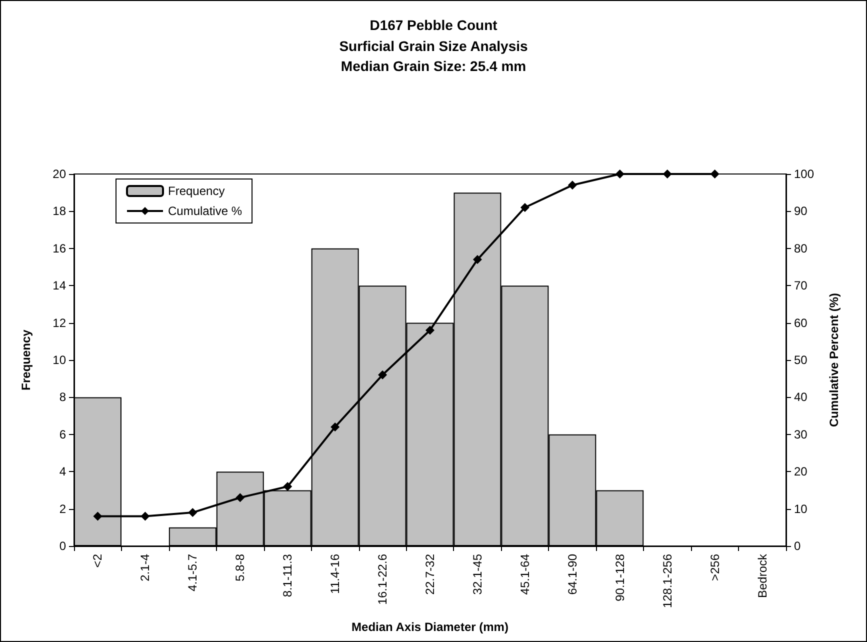 Image resolution: width=867 pixels, height=642 pixels. Describe the element at coordinates (430, 574) in the screenshot. I see `x-tick-label: 22.7-32` at that location.